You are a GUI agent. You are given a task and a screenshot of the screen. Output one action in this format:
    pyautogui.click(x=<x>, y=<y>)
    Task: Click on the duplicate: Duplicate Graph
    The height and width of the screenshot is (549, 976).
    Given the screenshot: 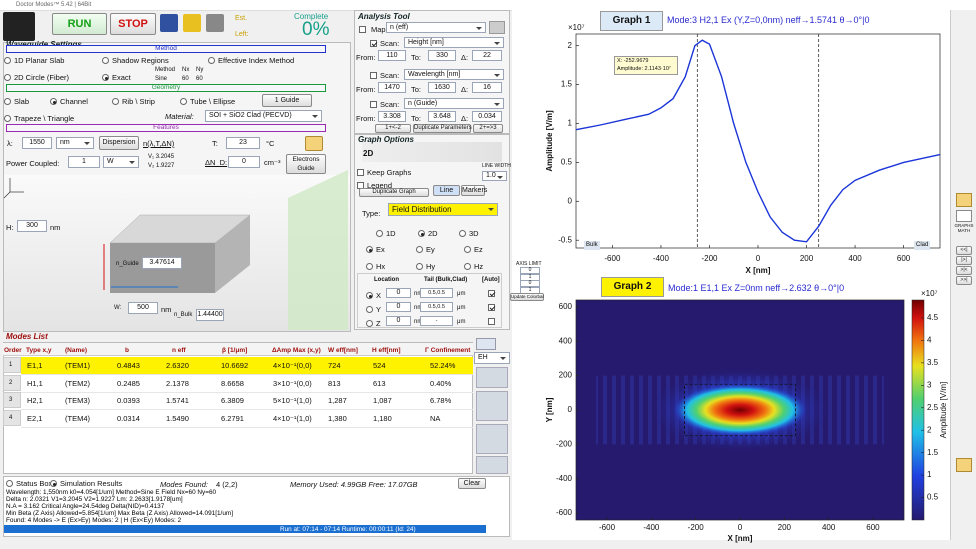 What is the action you would take?
    pyautogui.click(x=394, y=192)
    